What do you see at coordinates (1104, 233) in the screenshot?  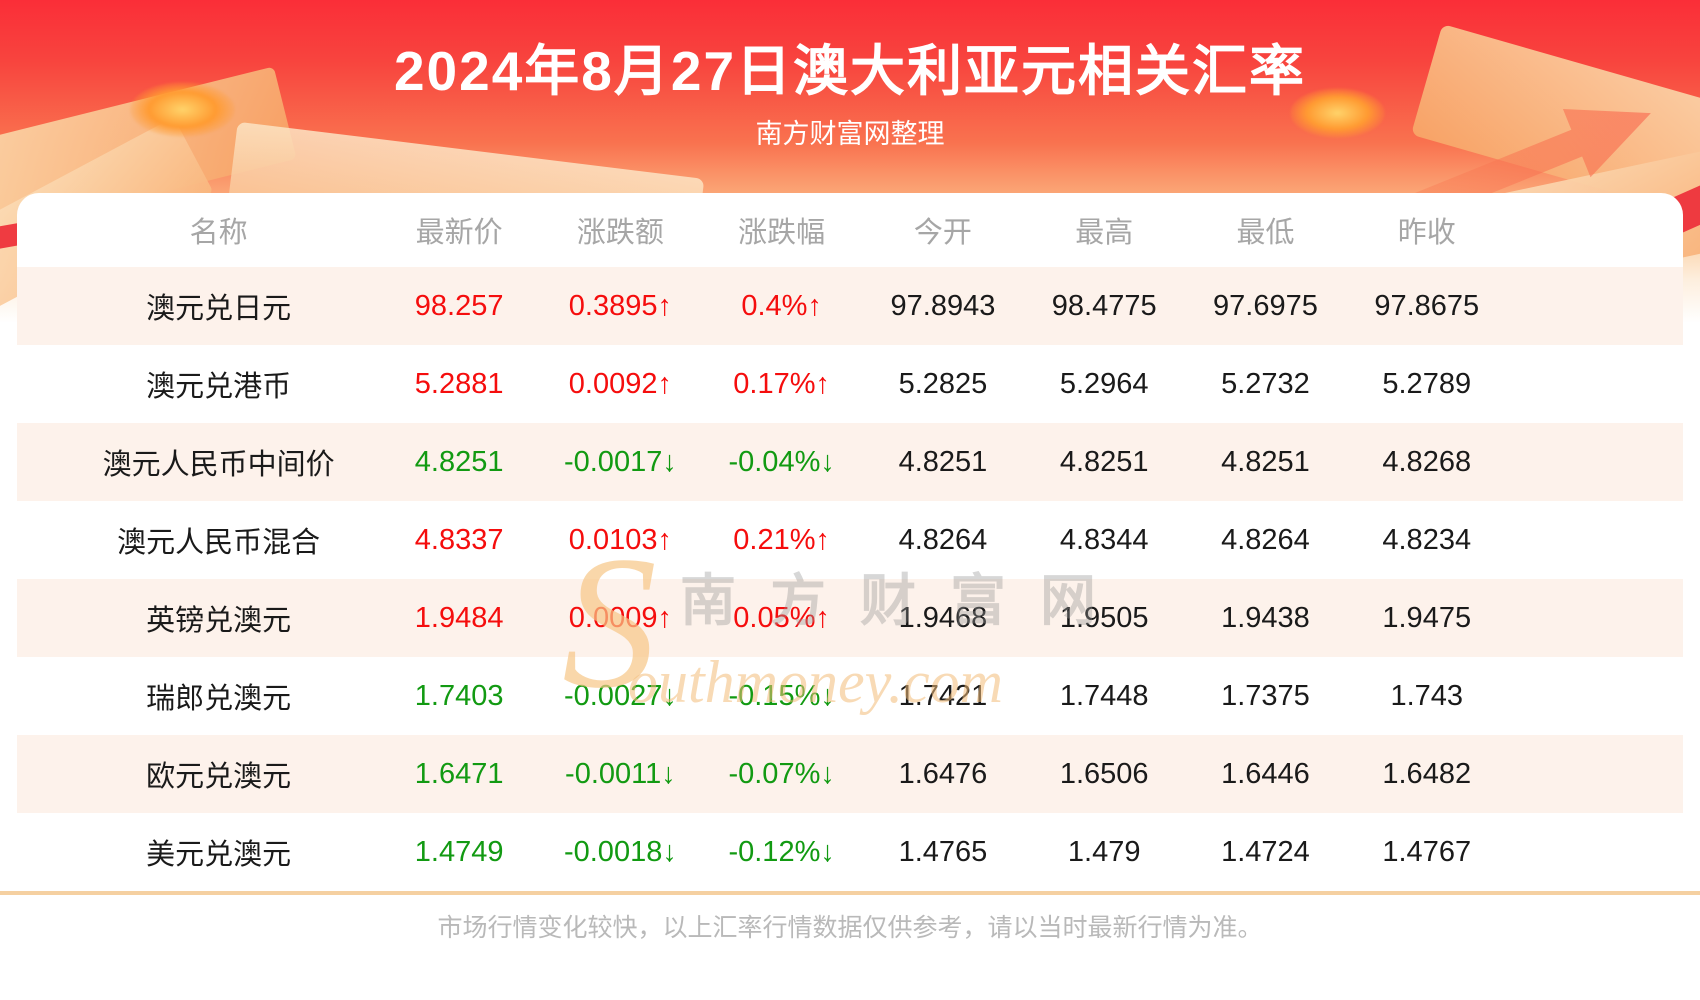 I see `column-header-high: 最高` at bounding box center [1104, 233].